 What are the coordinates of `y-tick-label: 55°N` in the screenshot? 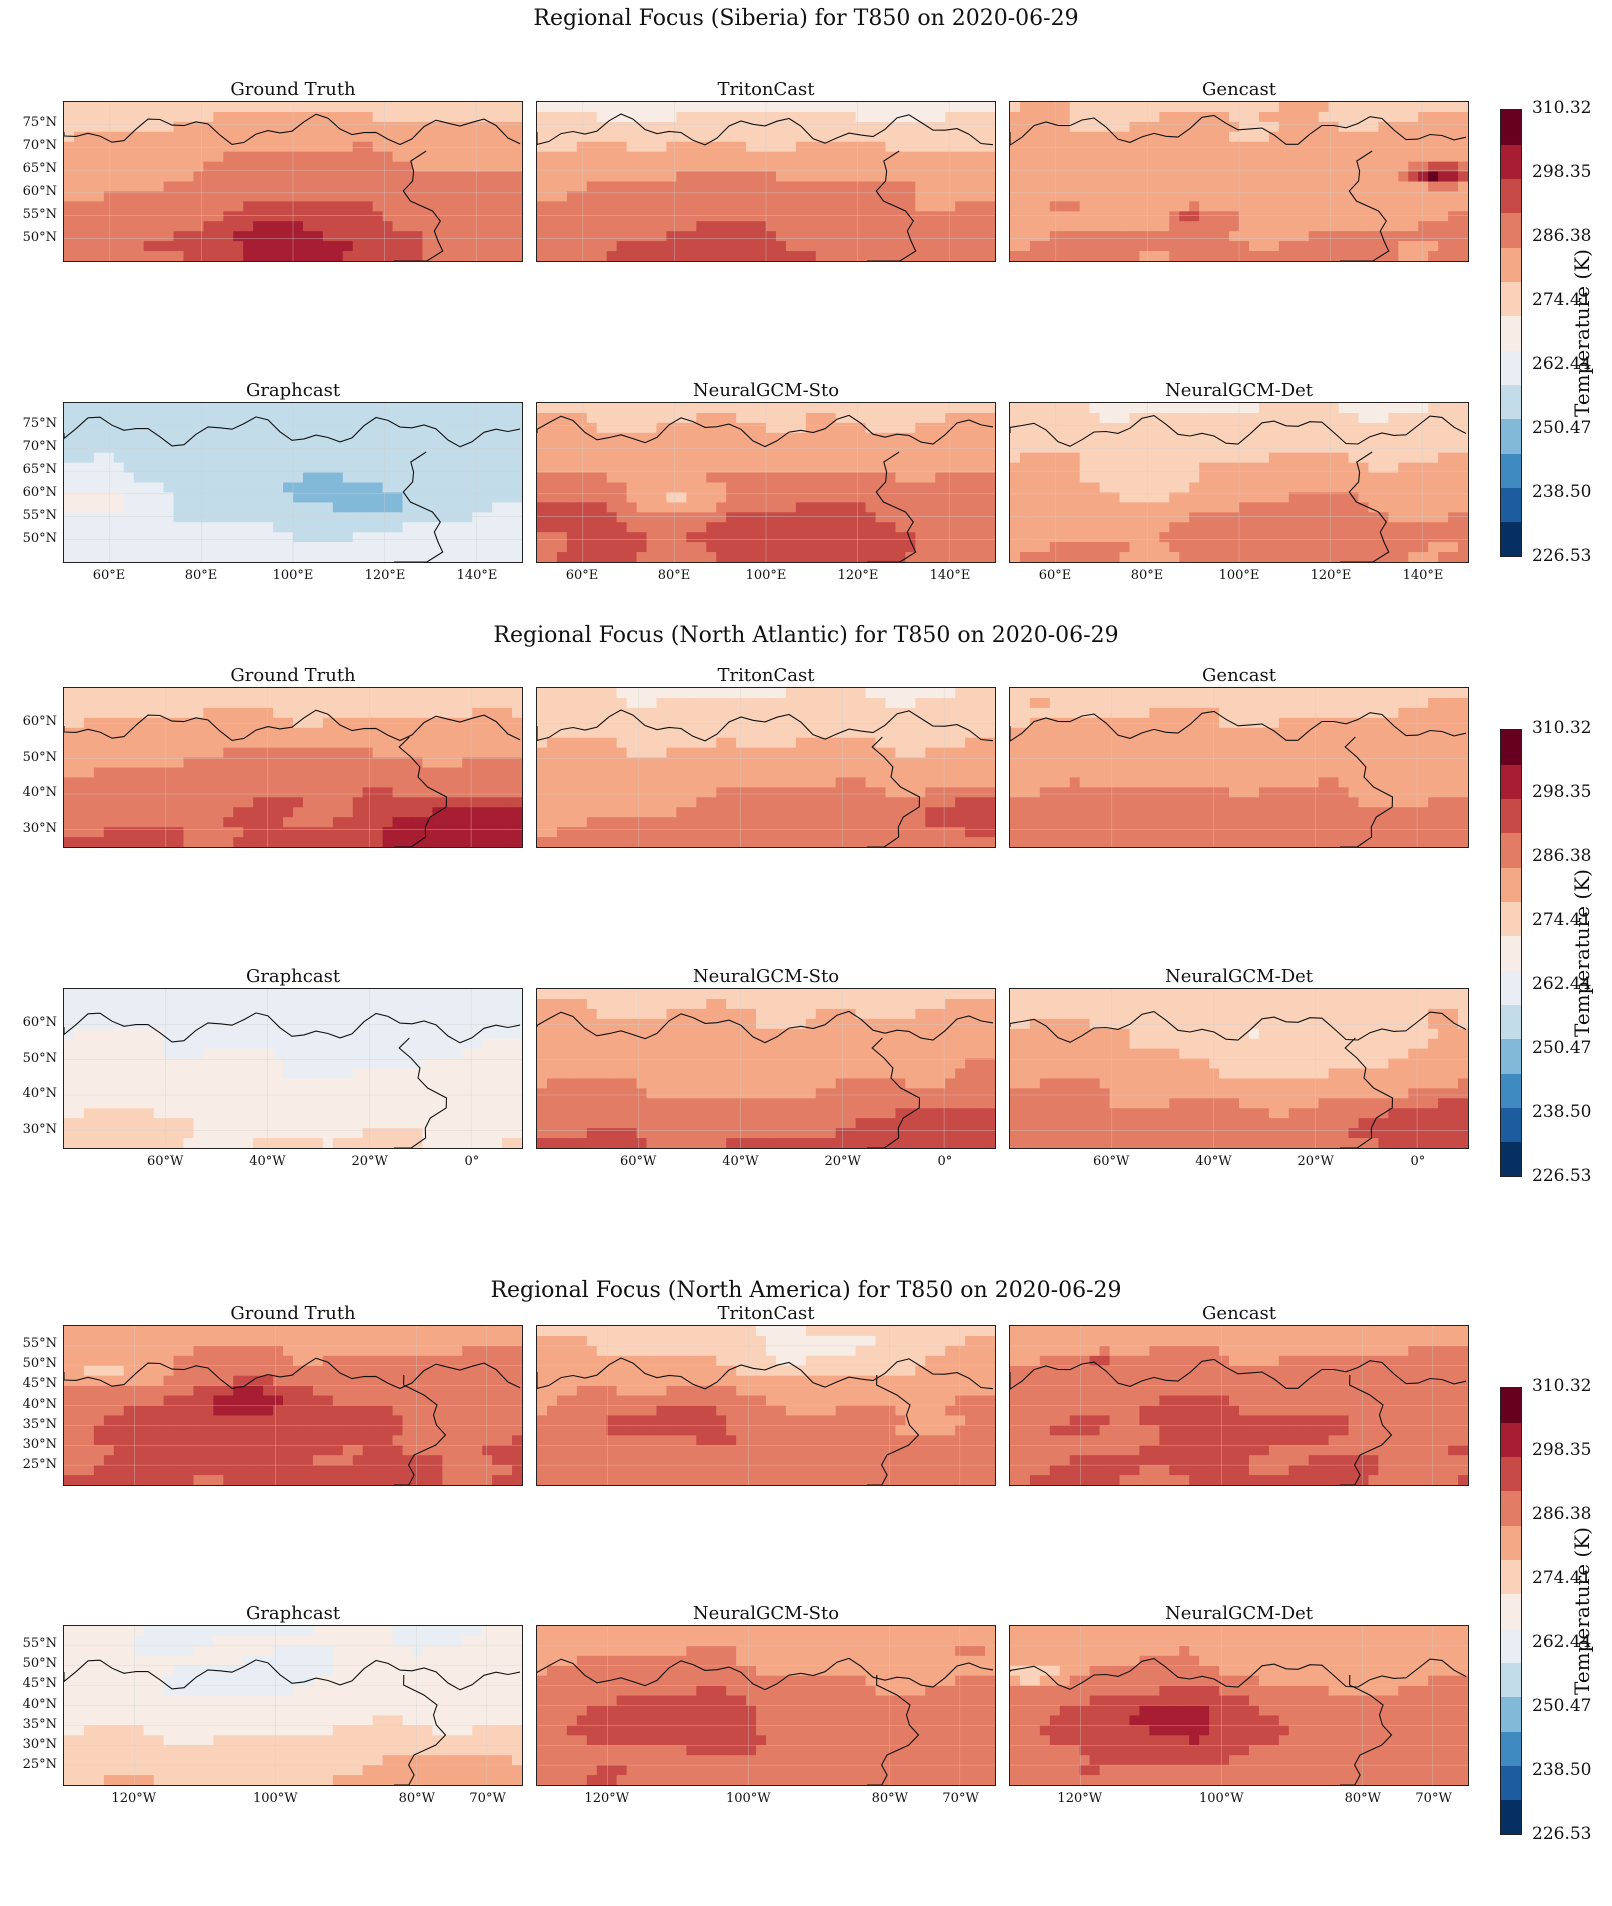 It's located at (39, 214).